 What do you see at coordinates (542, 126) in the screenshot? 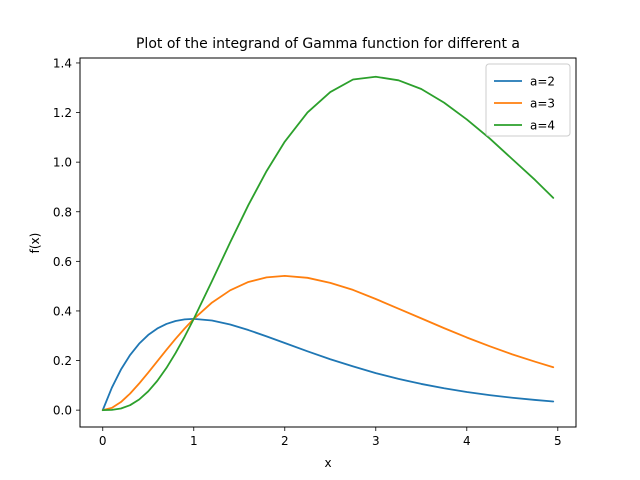
I see `legend-label: a=4` at bounding box center [542, 126].